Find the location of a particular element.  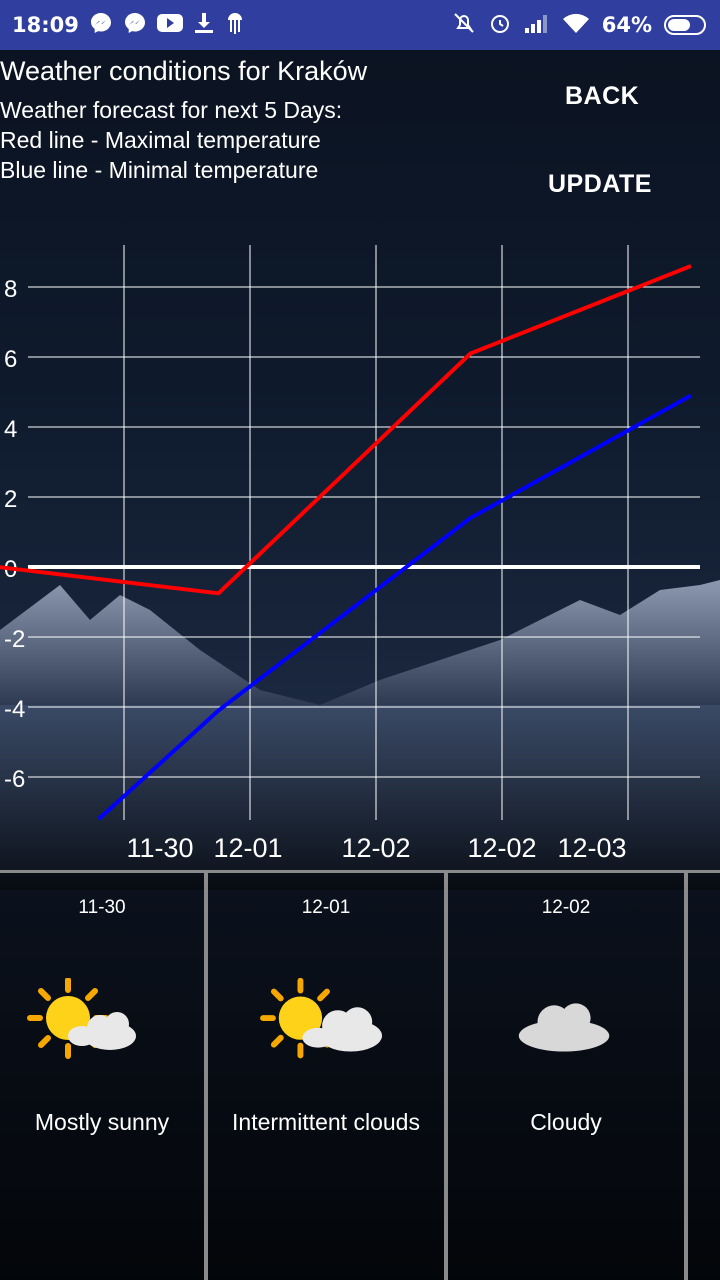

y-tick-label: 8 is located at coordinates (10, 289).